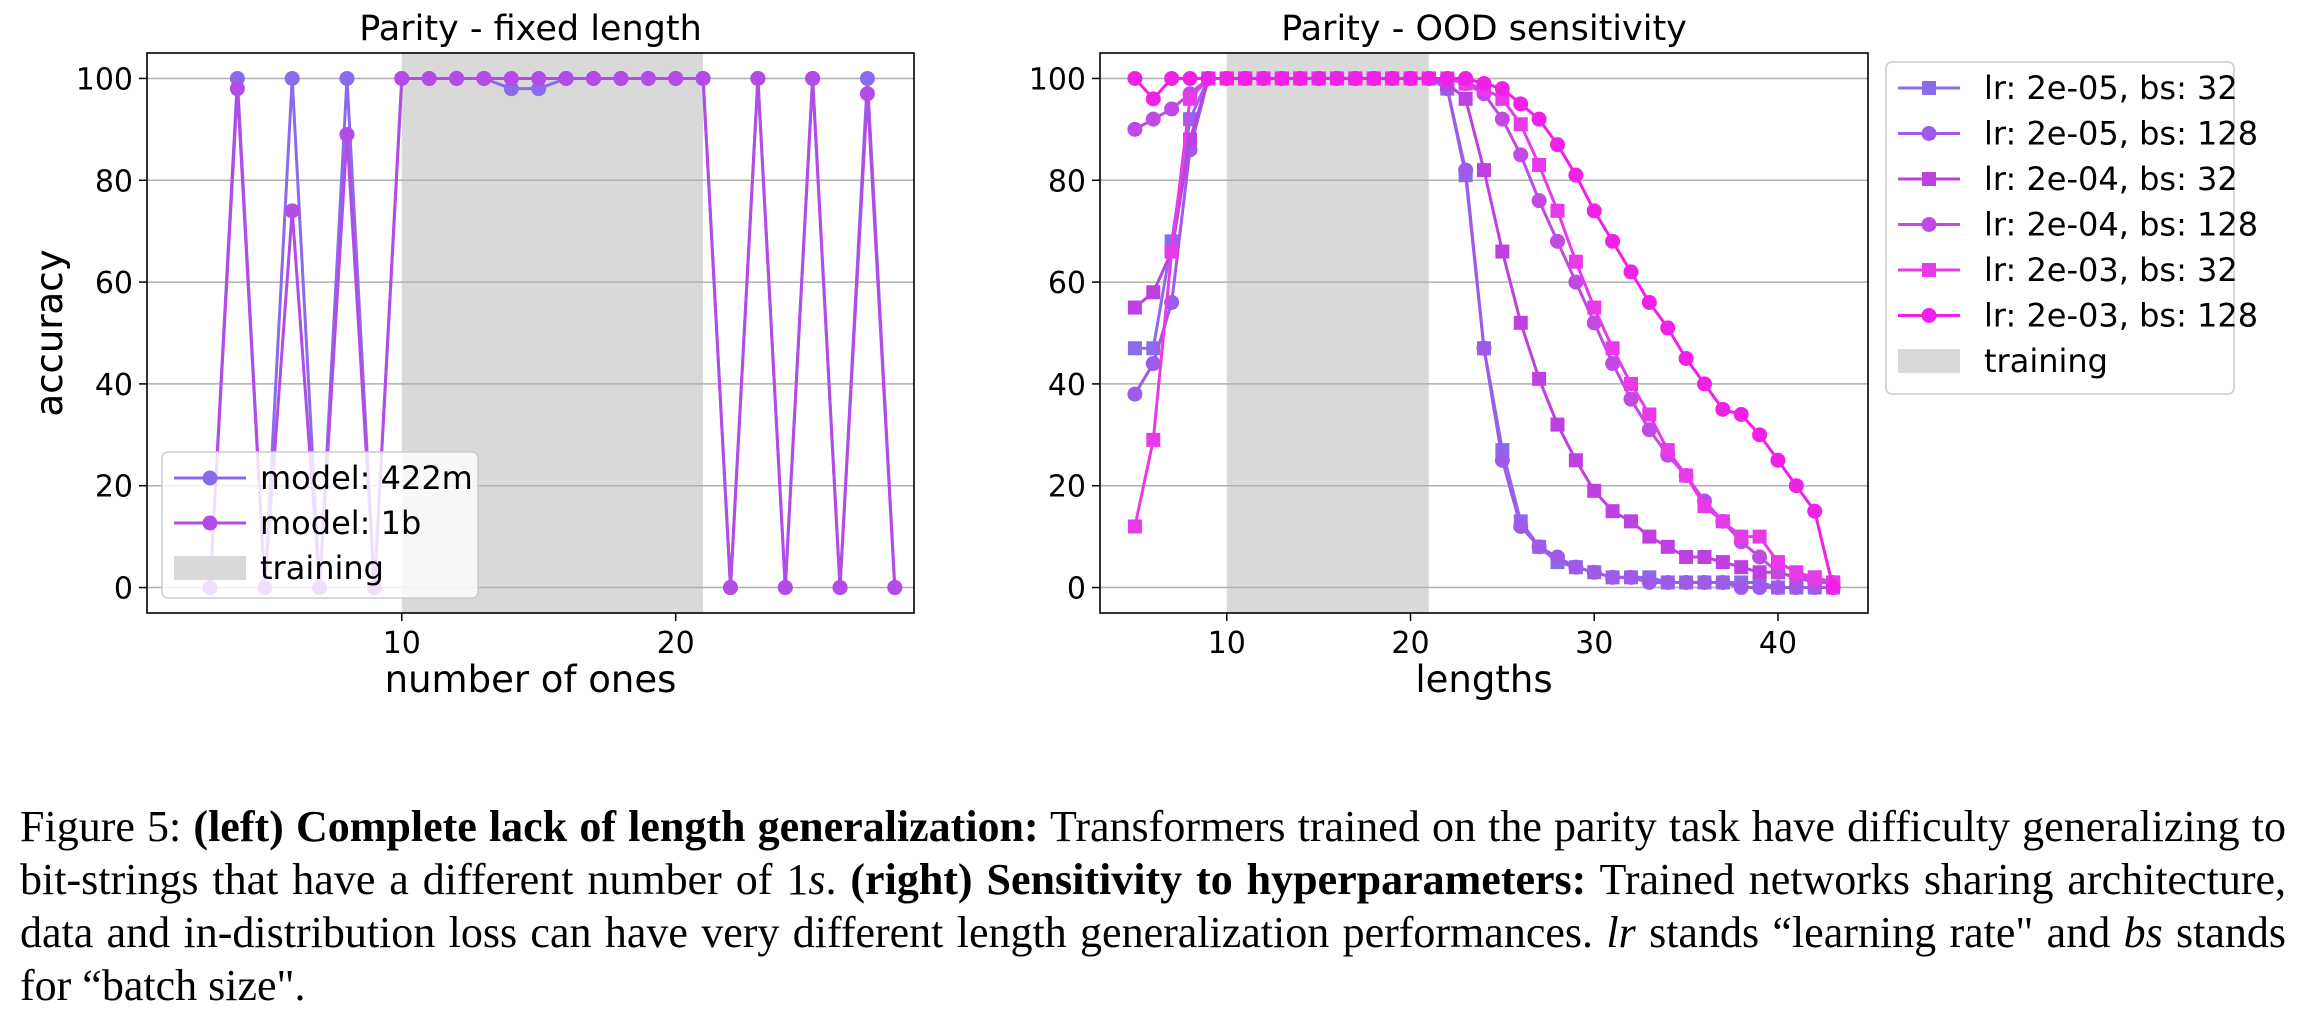 Image resolution: width=2306 pixels, height=1036 pixels. Describe the element at coordinates (530, 29) in the screenshot. I see `chart-title: Parity - fixed length` at that location.